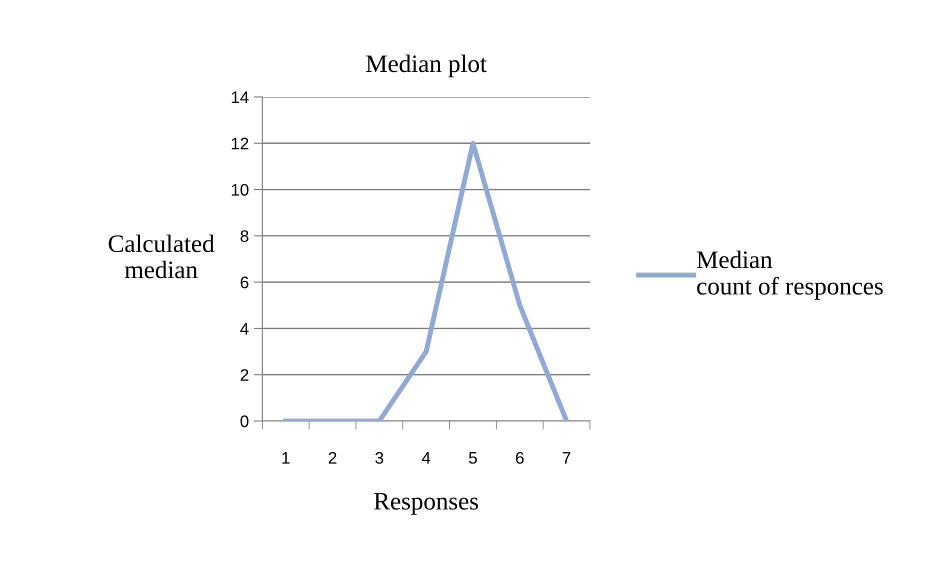  Describe the element at coordinates (240, 97) in the screenshot. I see `y-tick-label: 14` at that location.